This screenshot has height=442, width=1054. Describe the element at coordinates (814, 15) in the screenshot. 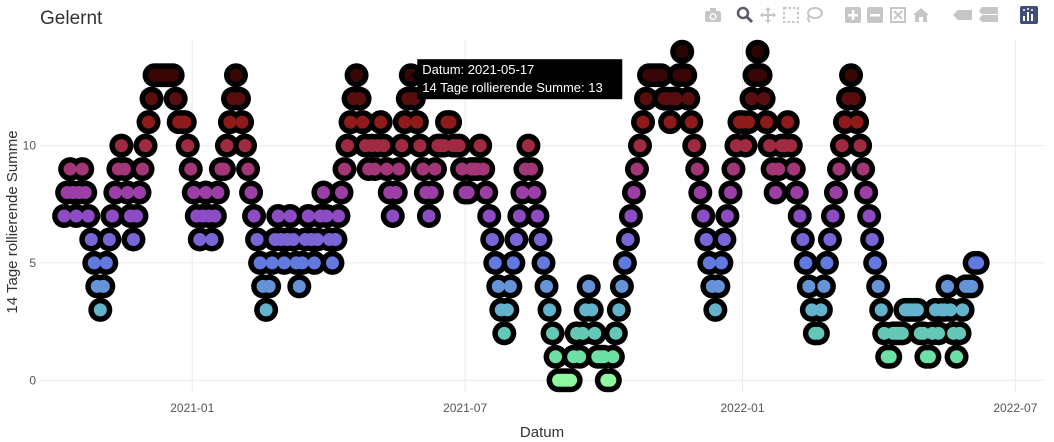

I see `lasso-select-icon` at that location.